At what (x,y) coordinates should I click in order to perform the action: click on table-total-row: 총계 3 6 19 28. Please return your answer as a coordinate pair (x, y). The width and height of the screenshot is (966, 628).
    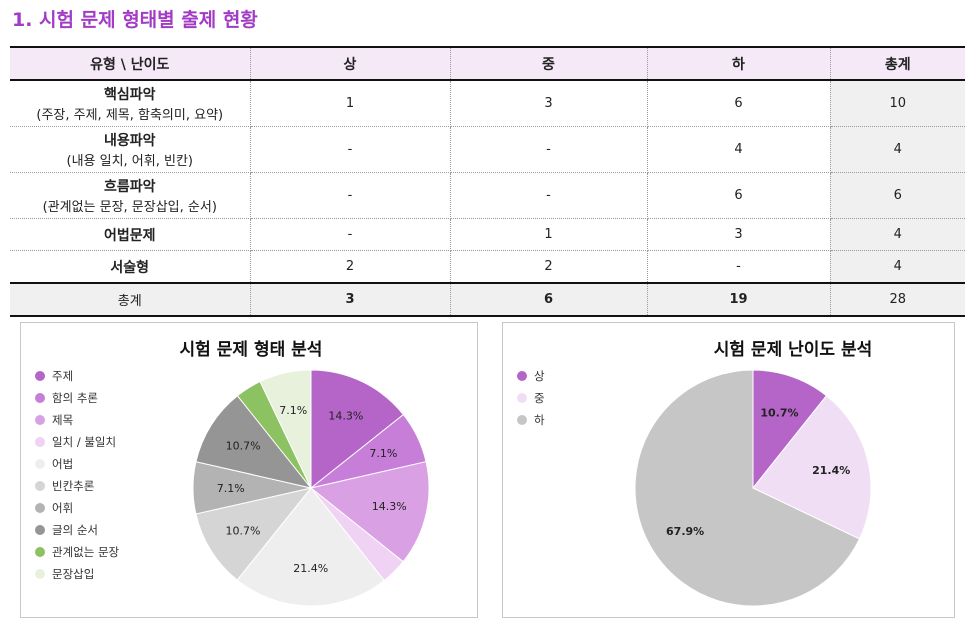
    Looking at the image, I should click on (487, 299).